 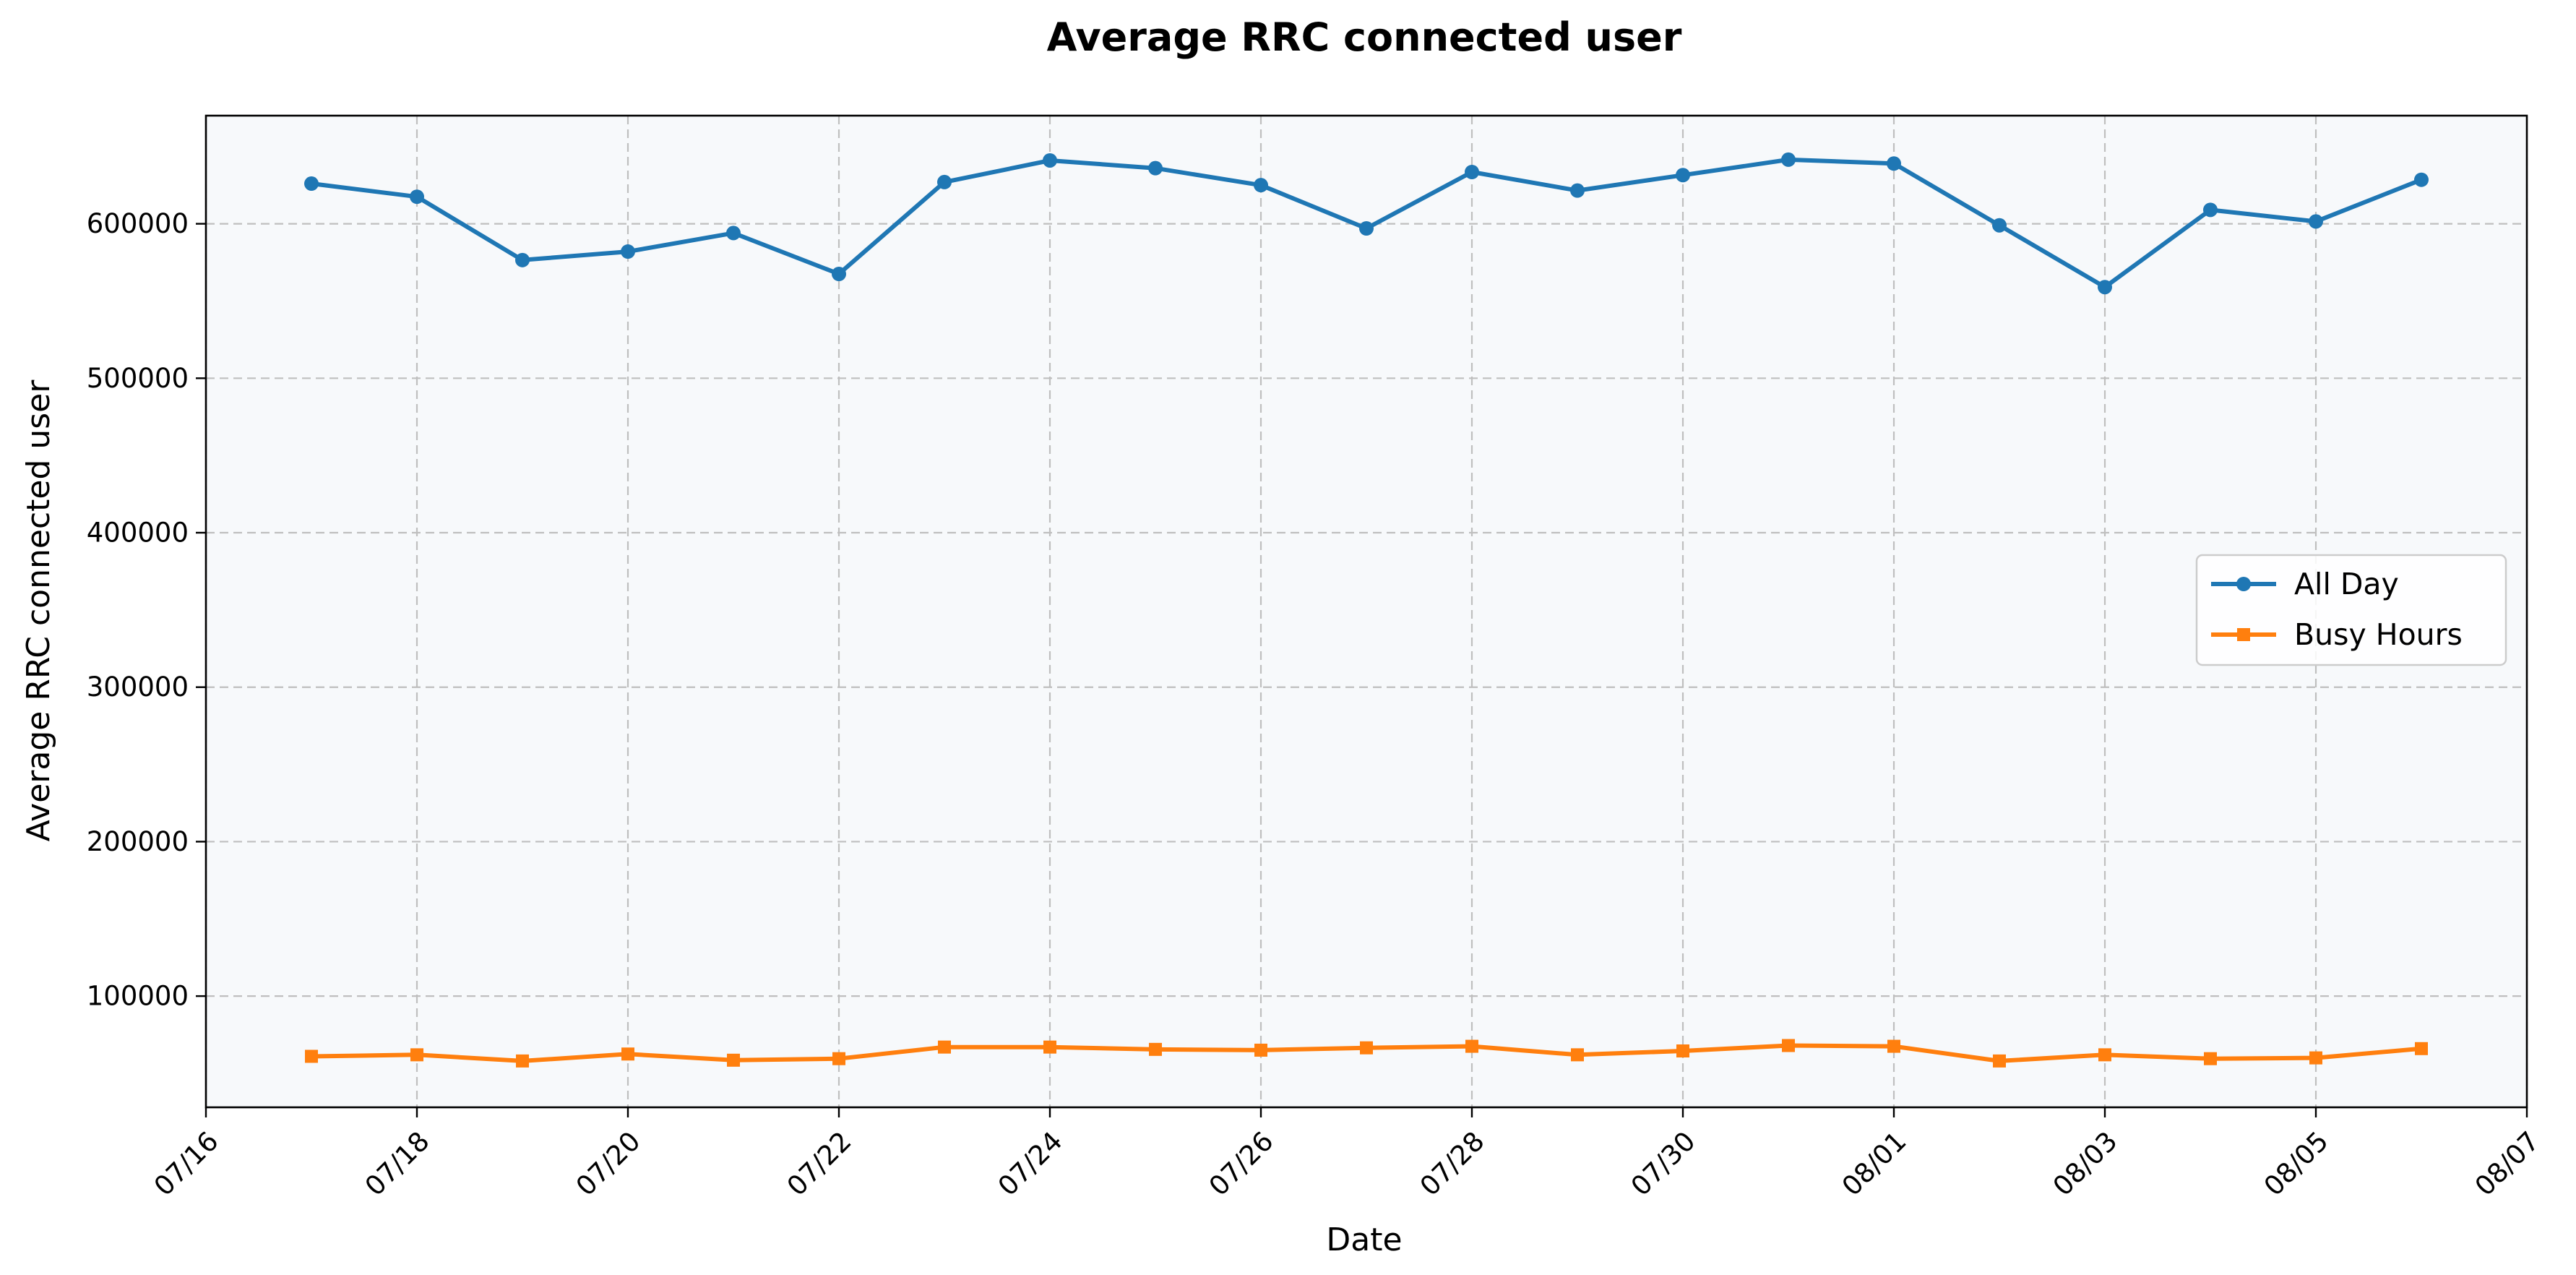 What do you see at coordinates (138, 996) in the screenshot?
I see `y-tick-label: 100000` at bounding box center [138, 996].